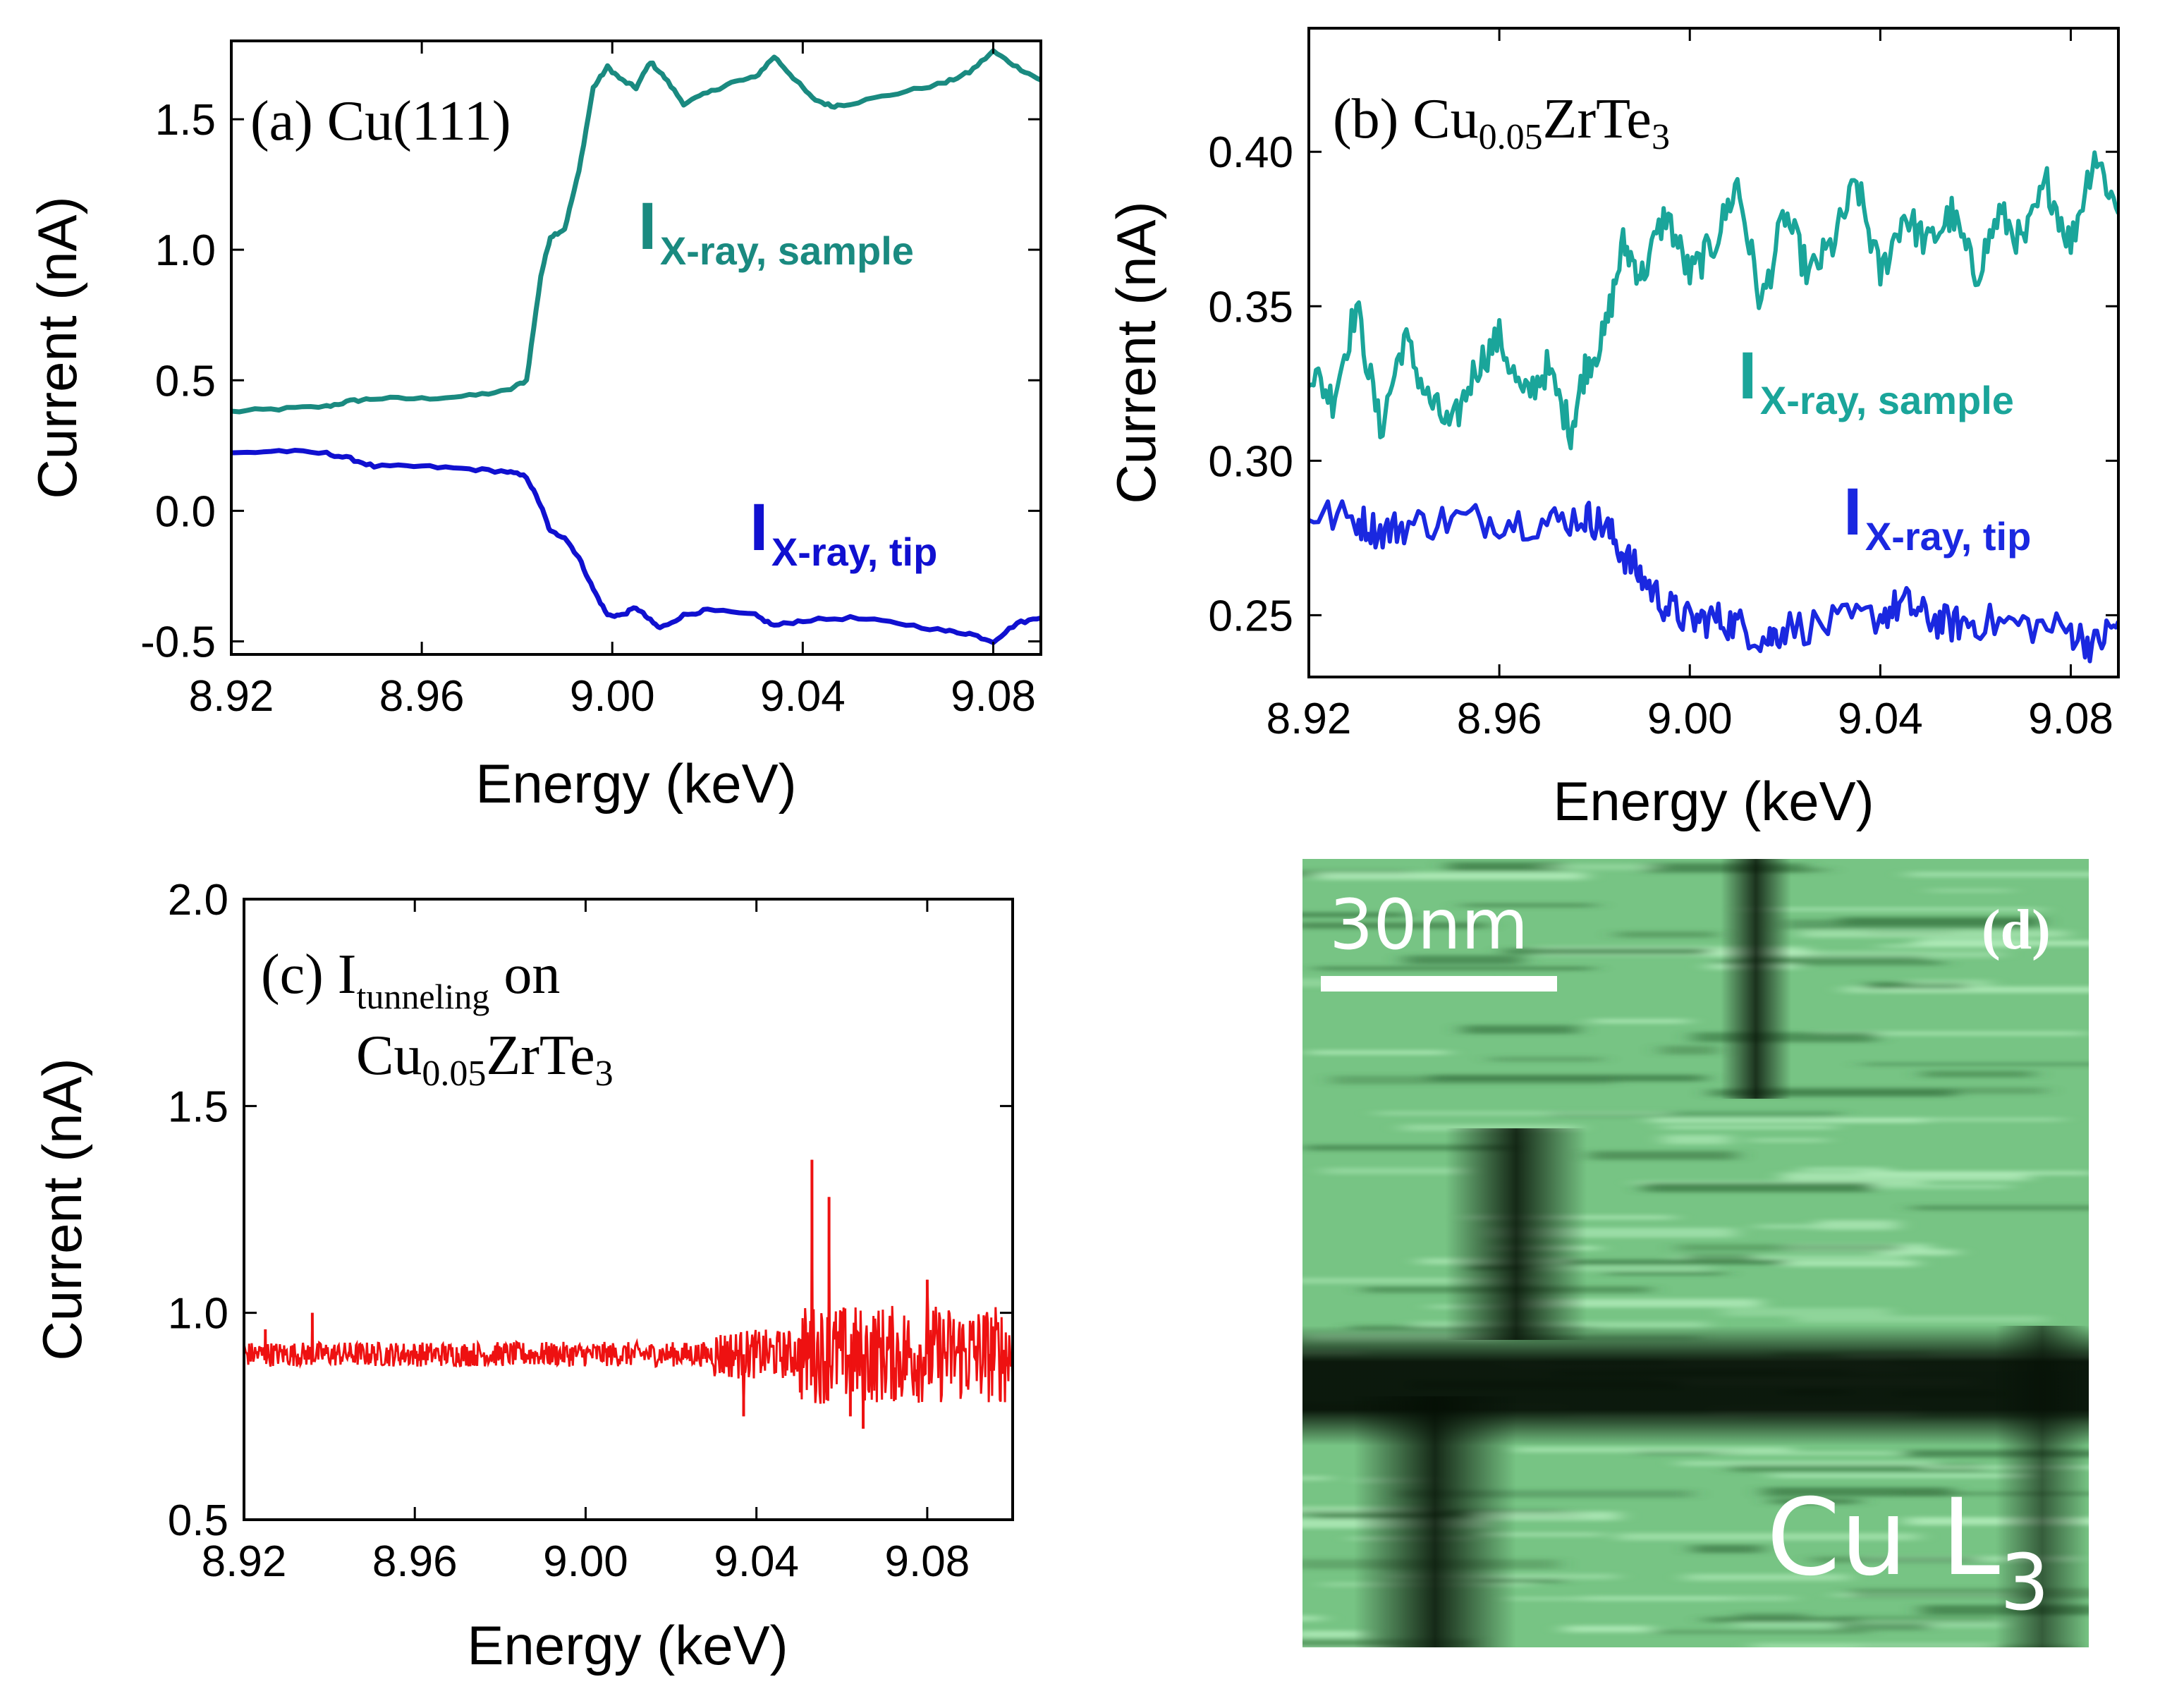 The height and width of the screenshot is (1708, 2160). I want to click on panel-b-ytick-label: 0.40, so click(1250, 152).